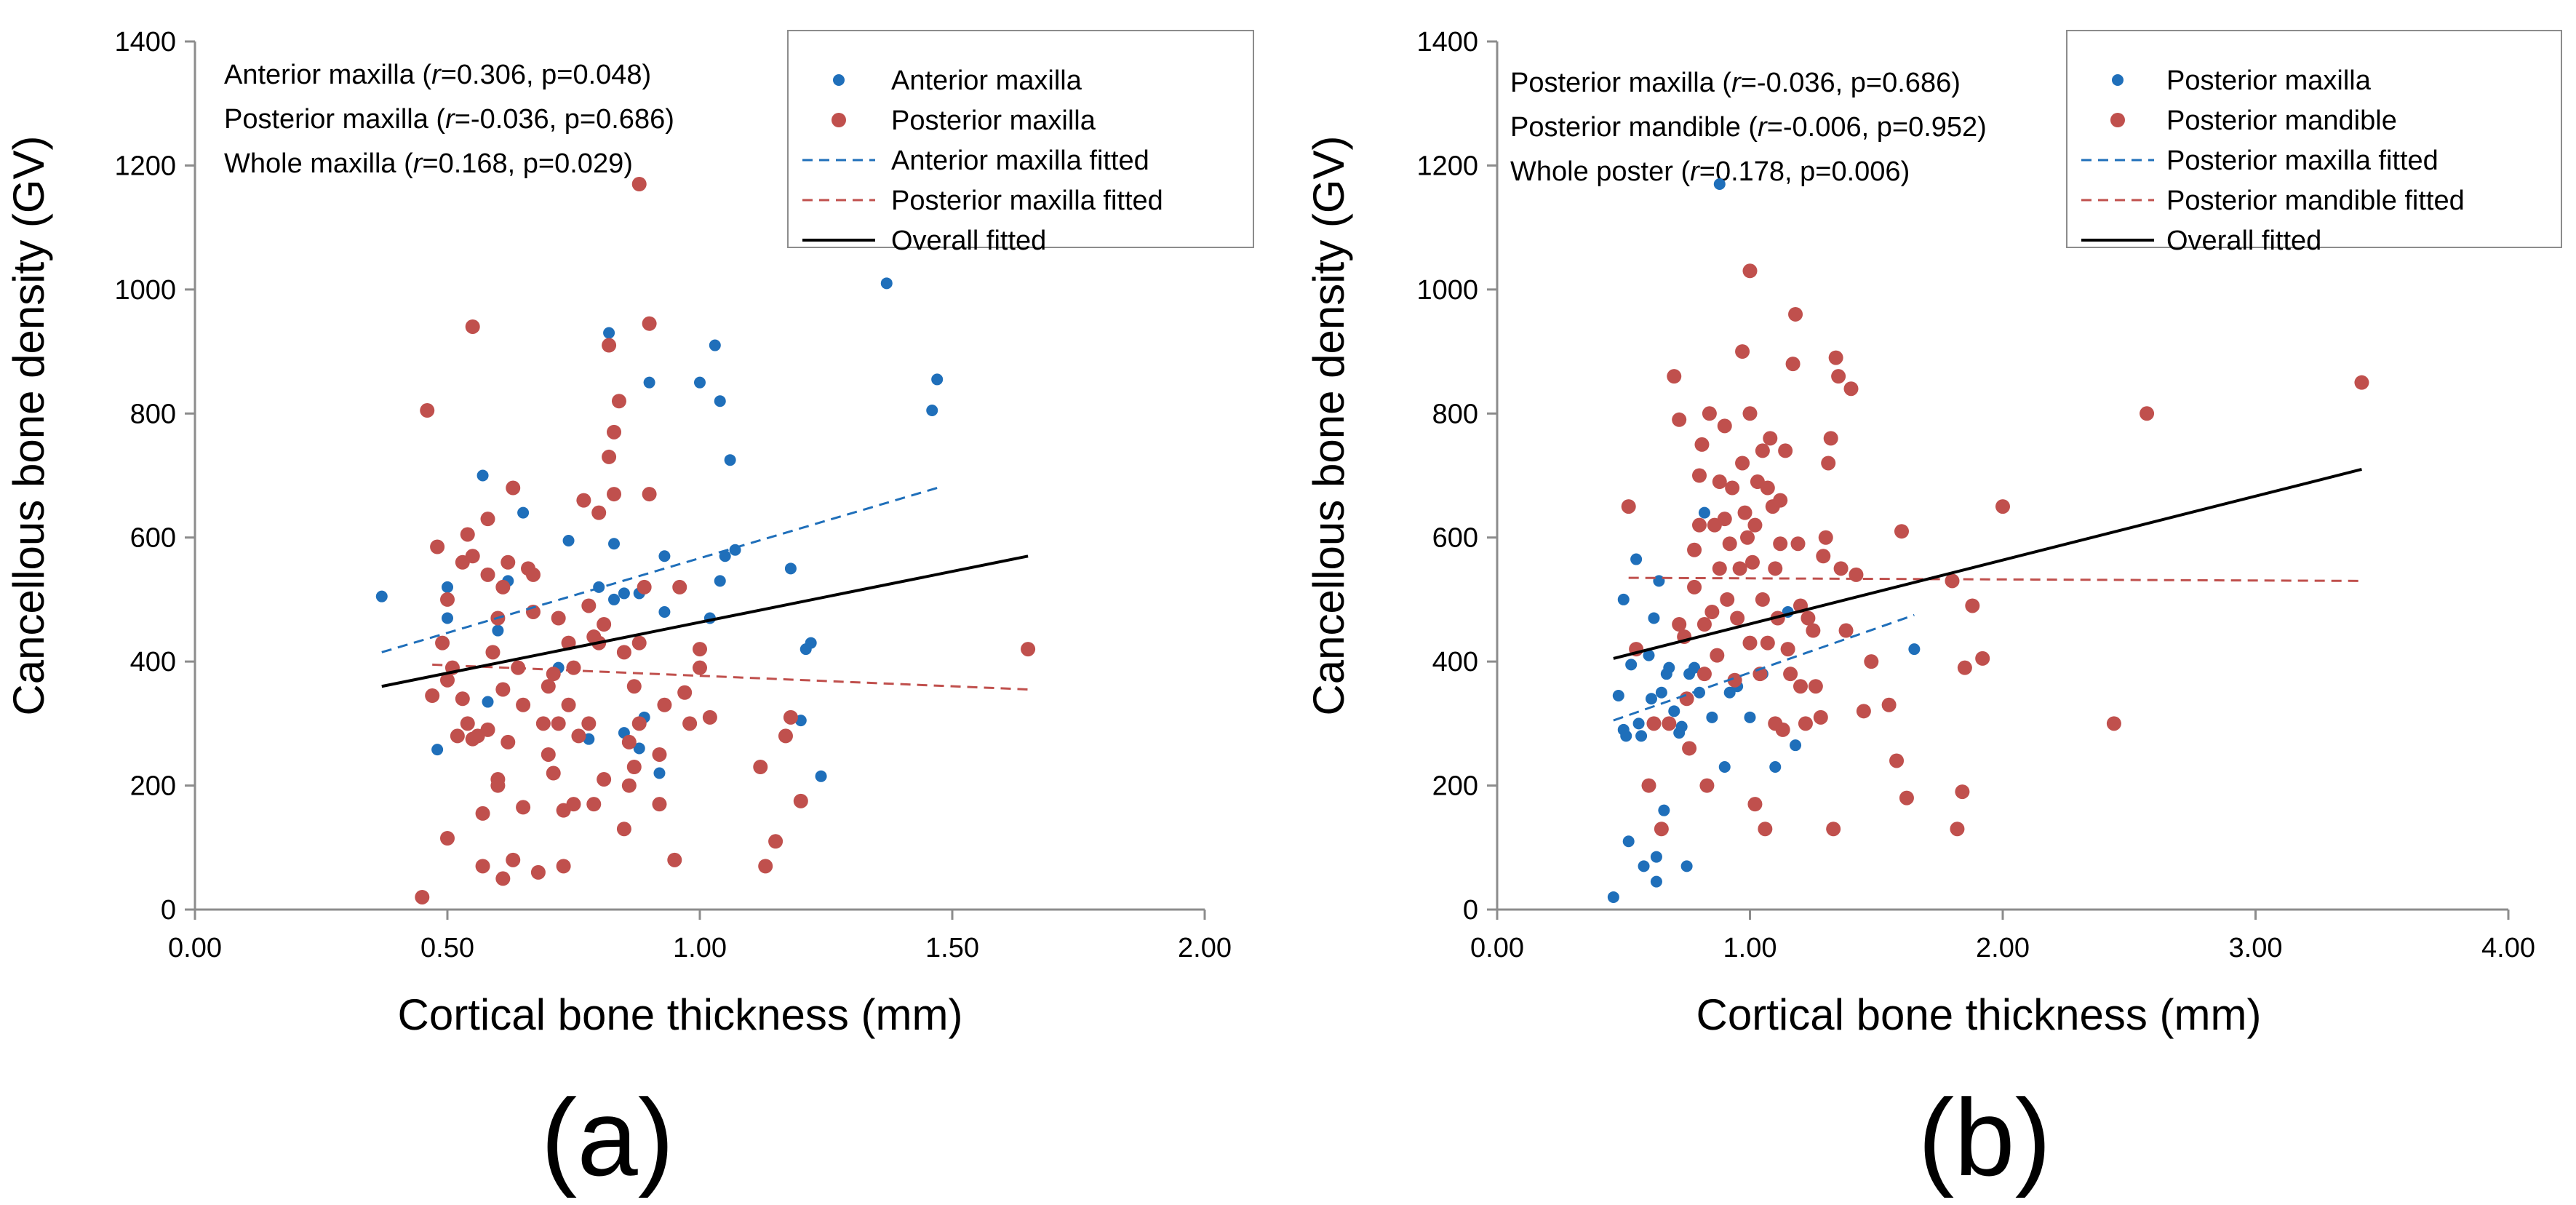 The image size is (2576, 1205). I want to click on y-tick-label-b: 0, so click(1470, 910).